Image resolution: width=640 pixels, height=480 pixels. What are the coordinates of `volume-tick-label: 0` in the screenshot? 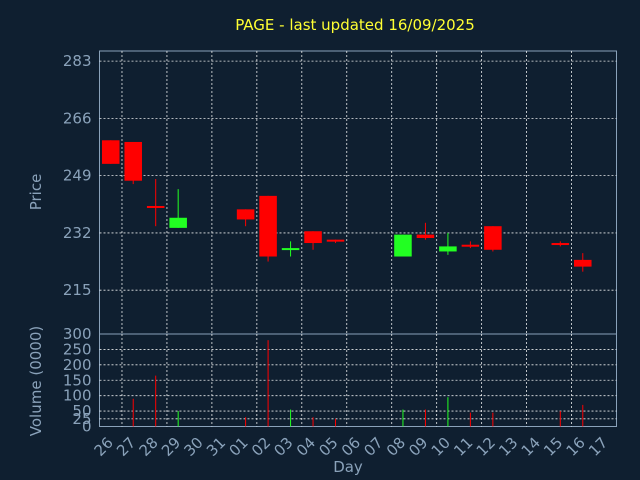 It's located at (87, 427).